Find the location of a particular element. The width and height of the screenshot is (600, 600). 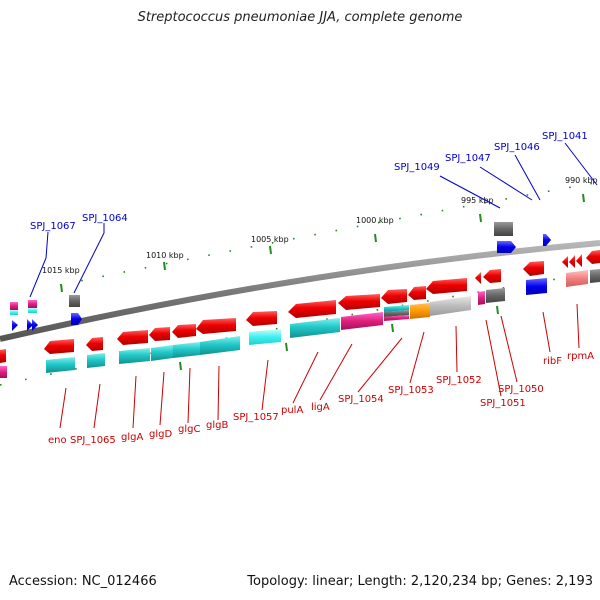

gene-label-spj1067: SPJ_1067 is located at coordinates (53, 226).